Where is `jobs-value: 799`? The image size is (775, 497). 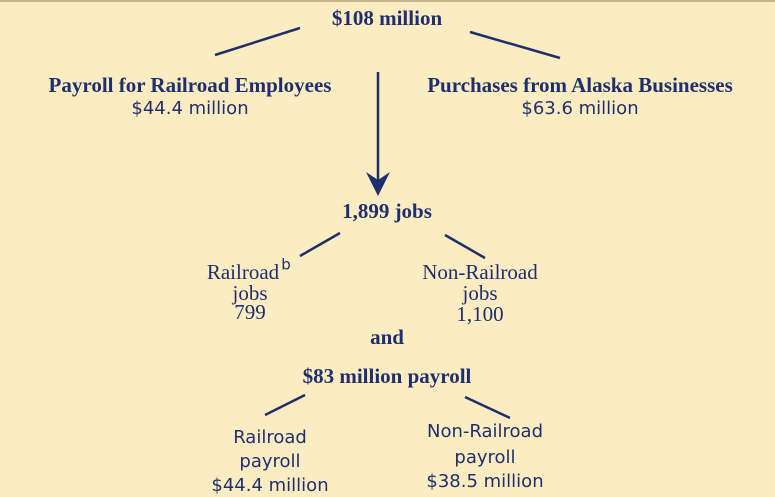 jobs-value: 799 is located at coordinates (250, 312).